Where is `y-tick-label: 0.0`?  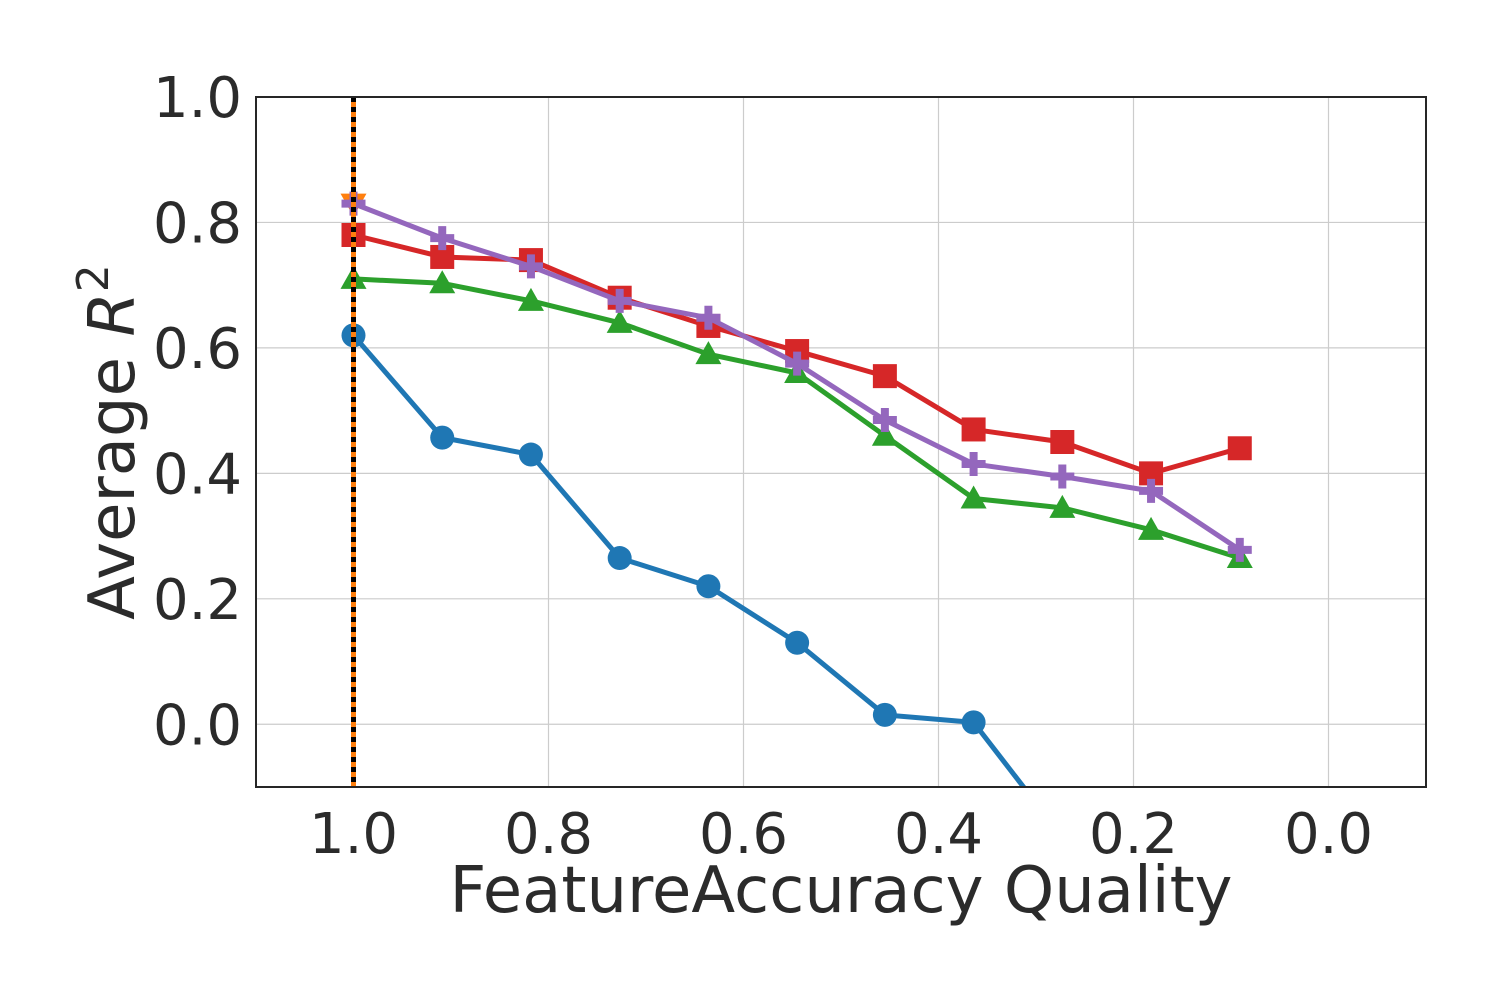
y-tick-label: 0.0 is located at coordinates (197, 725).